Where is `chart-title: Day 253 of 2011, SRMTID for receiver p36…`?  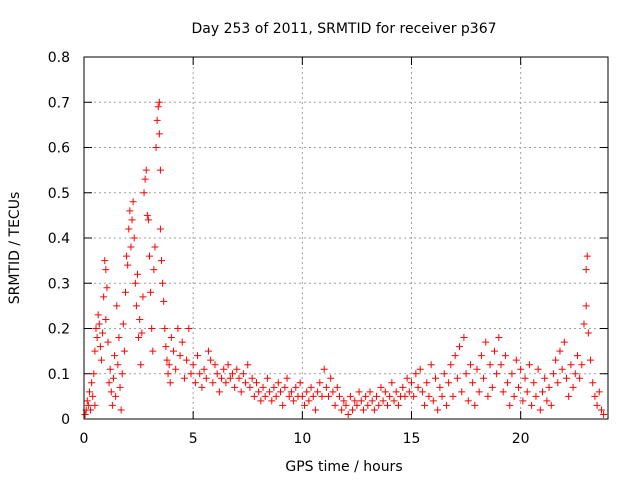
chart-title: Day 253 of 2011, SRMTID for receiver p36… is located at coordinates (343, 29).